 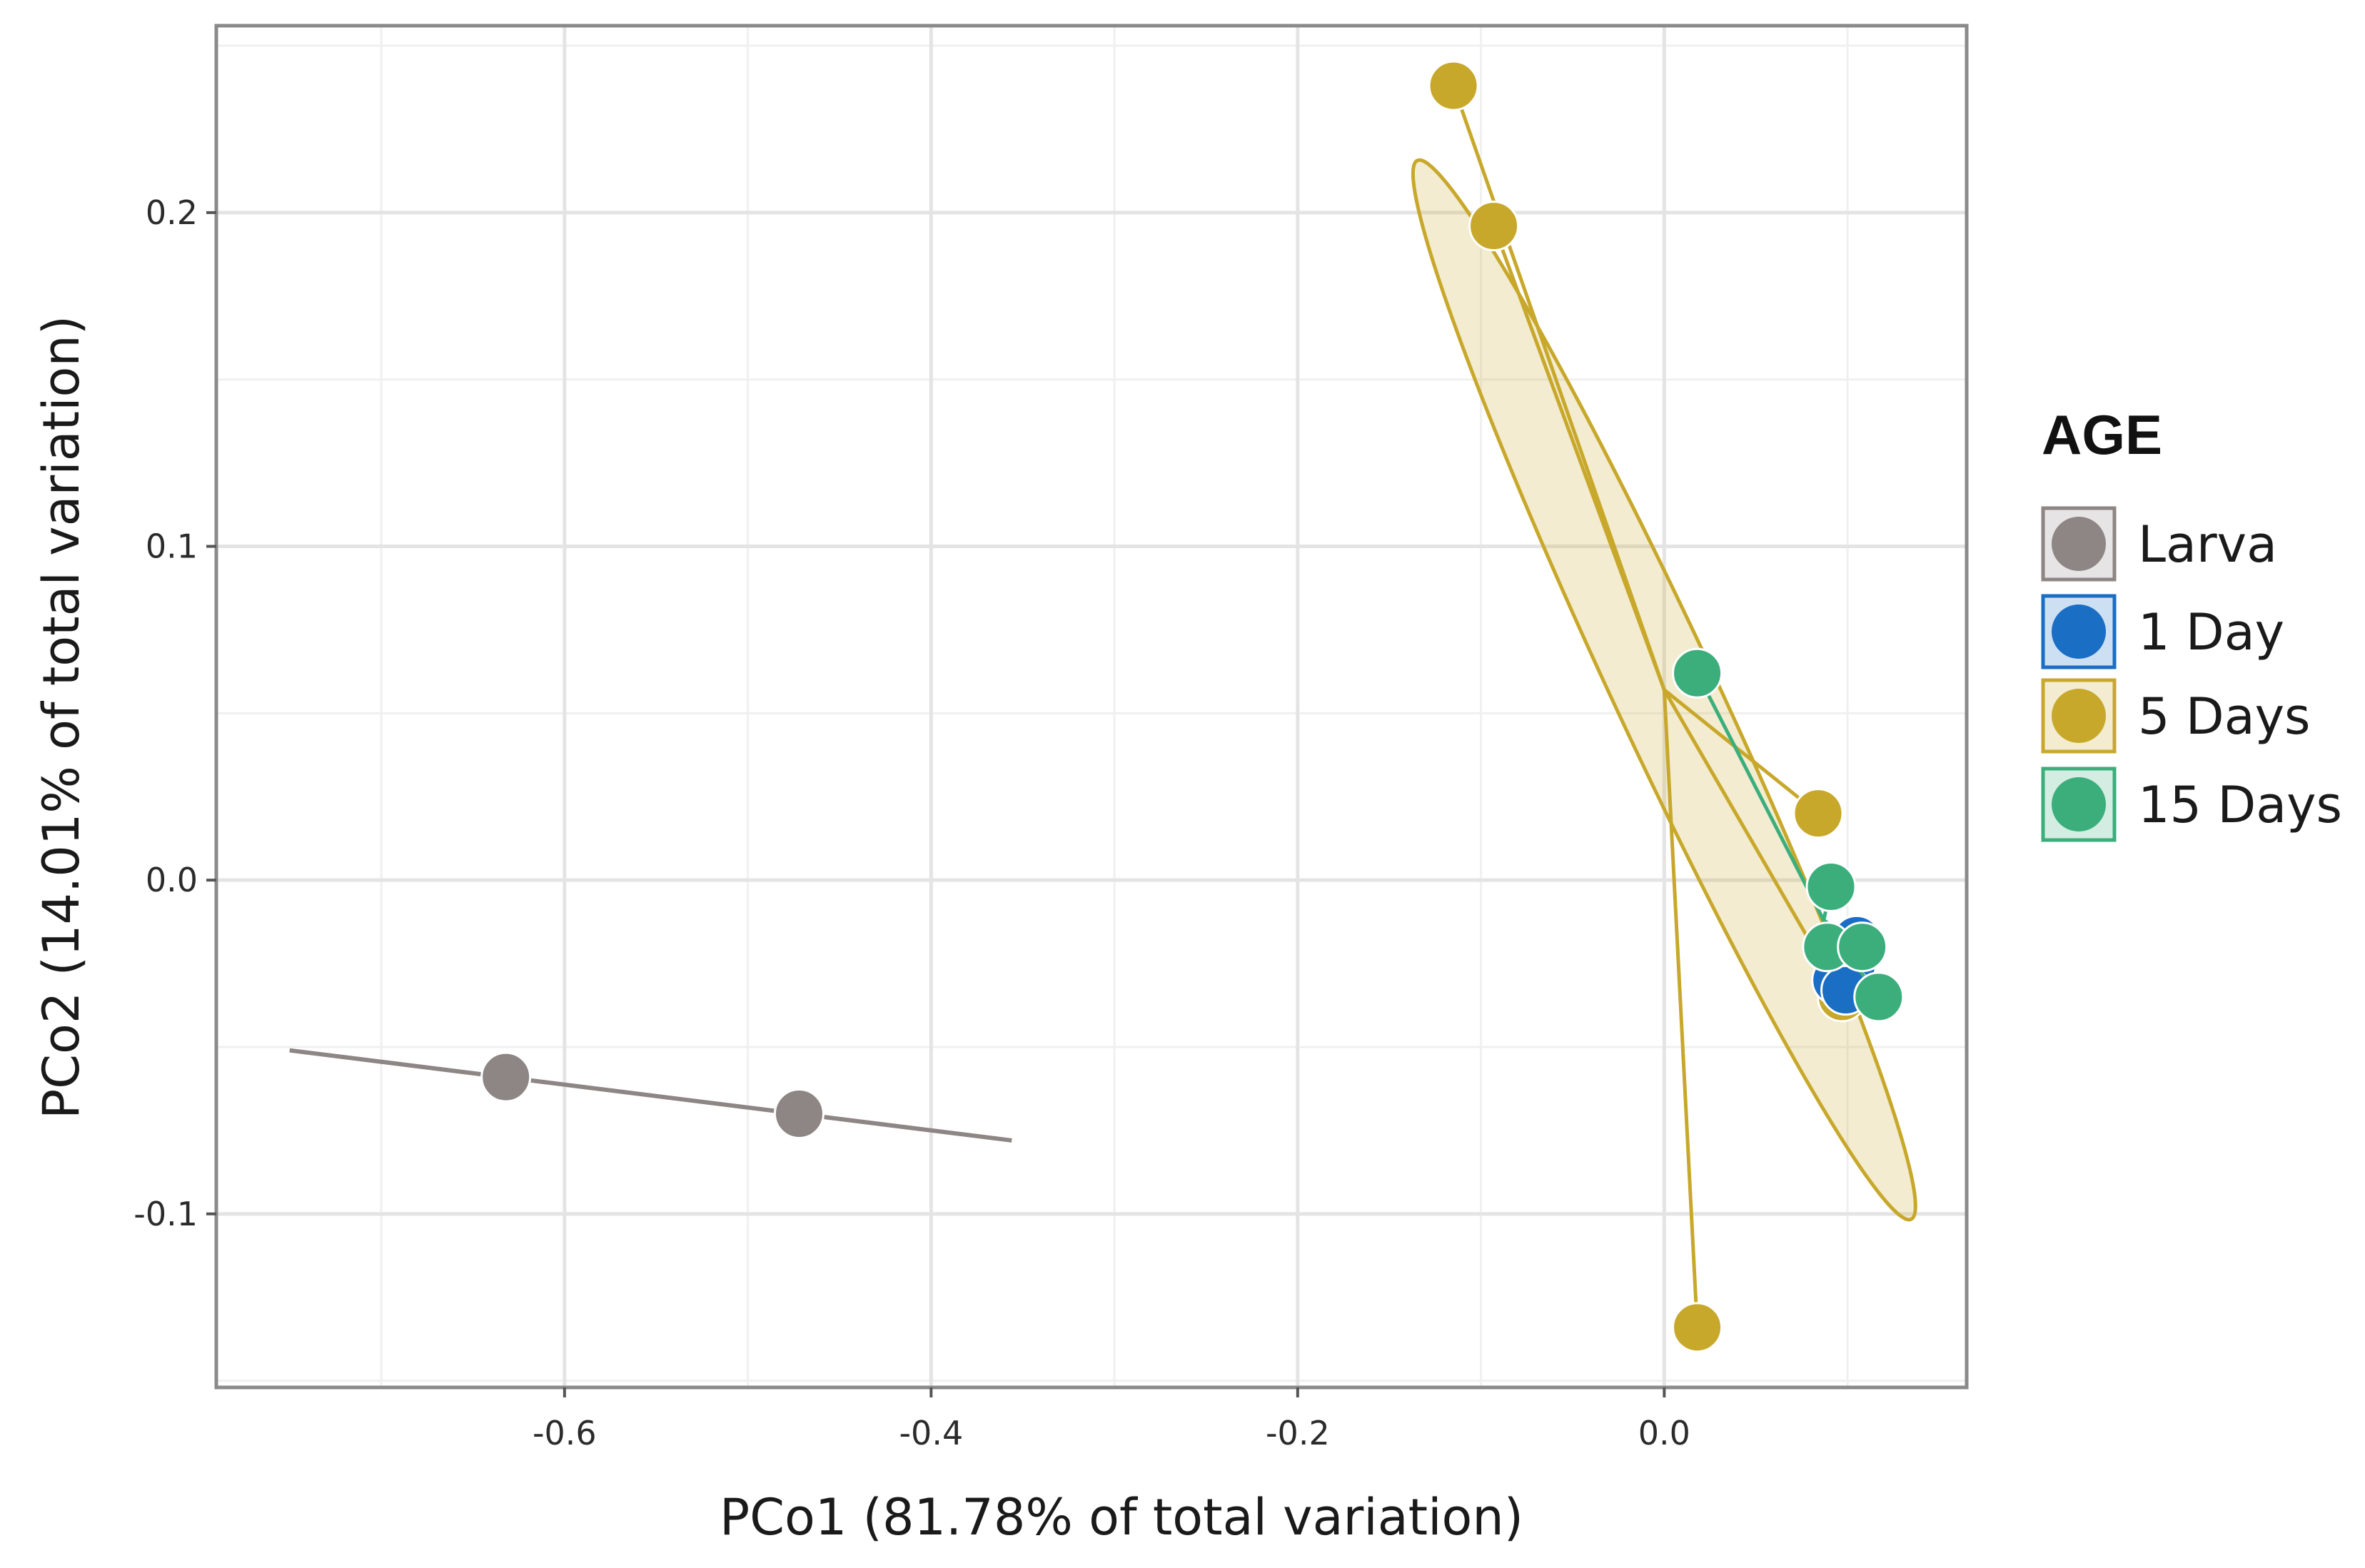 I want to click on legend-item-1-day: 1 Day, so click(x=2162, y=631).